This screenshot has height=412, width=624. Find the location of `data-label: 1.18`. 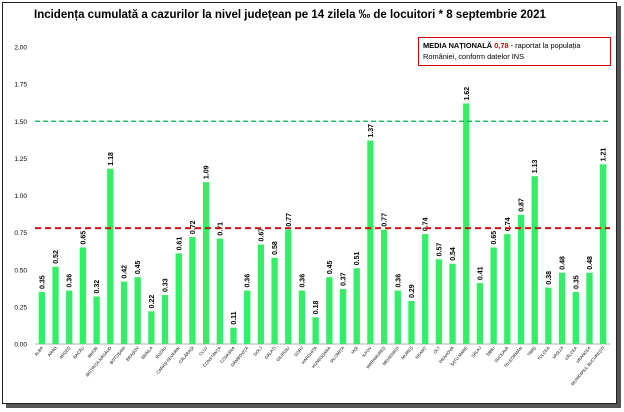

data-label: 1.18 is located at coordinates (111, 159).